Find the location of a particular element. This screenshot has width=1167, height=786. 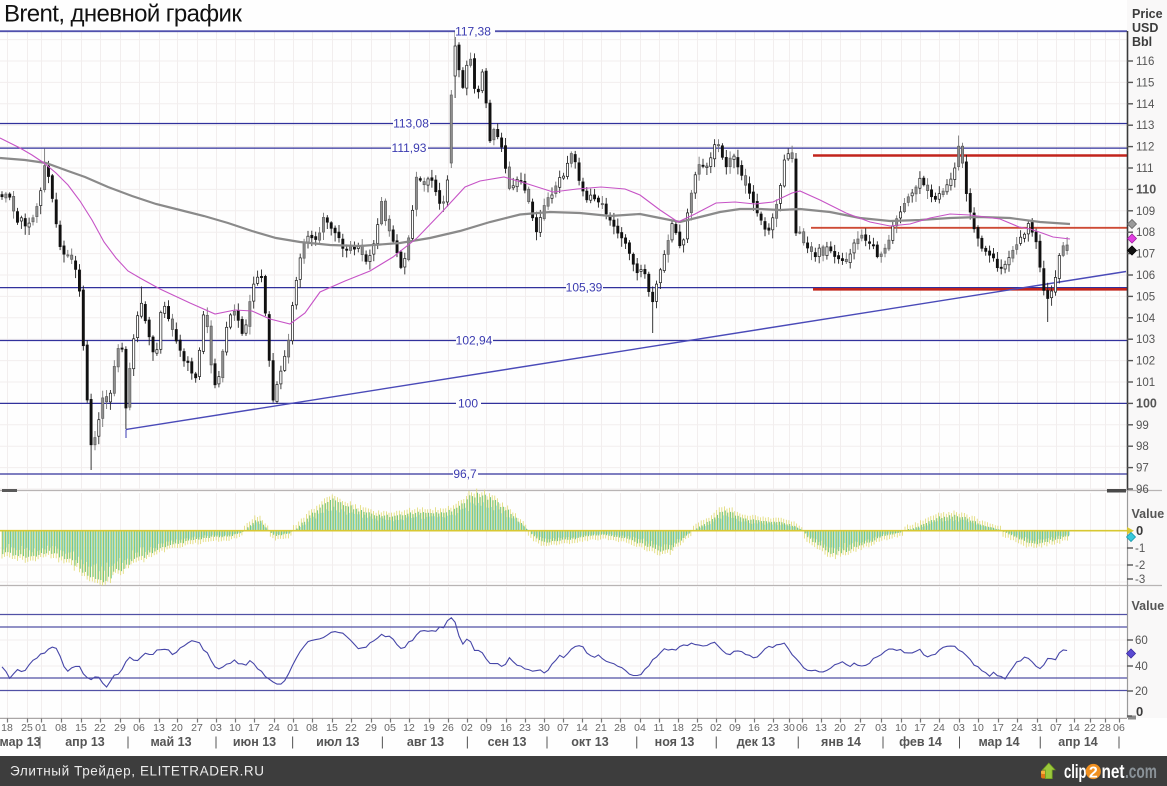

svg-text: Price is located at coordinates (1147, 14).